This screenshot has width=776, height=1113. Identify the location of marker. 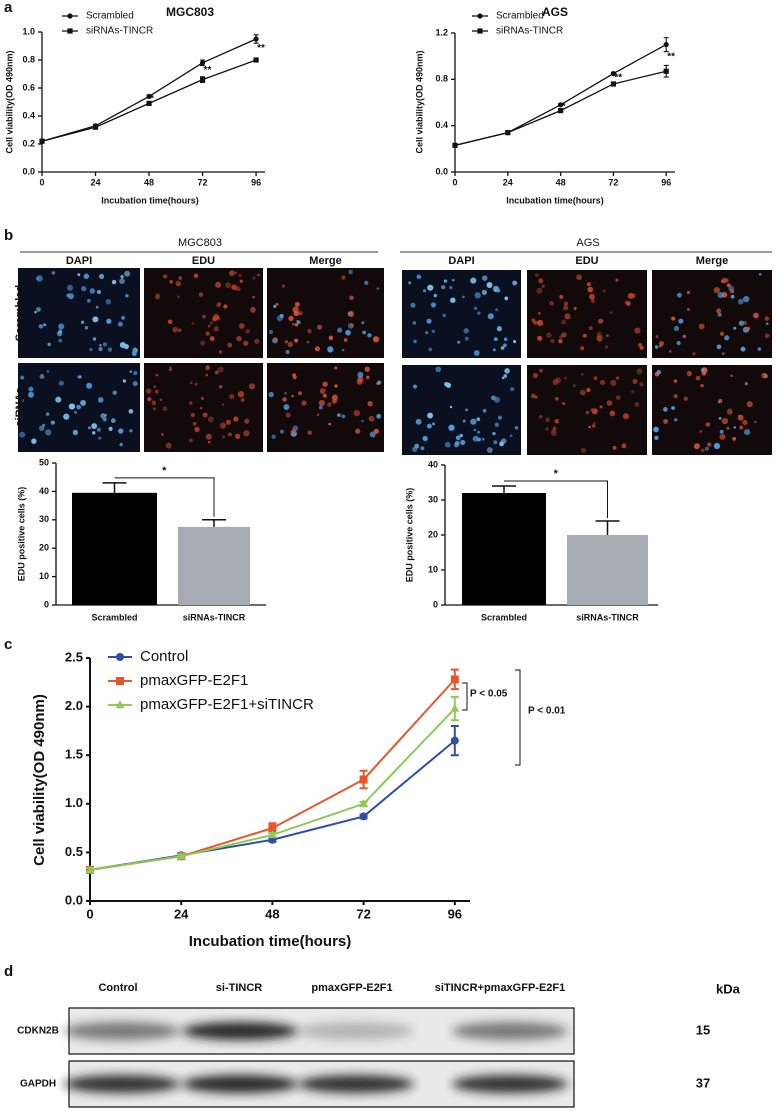
(70, 31).